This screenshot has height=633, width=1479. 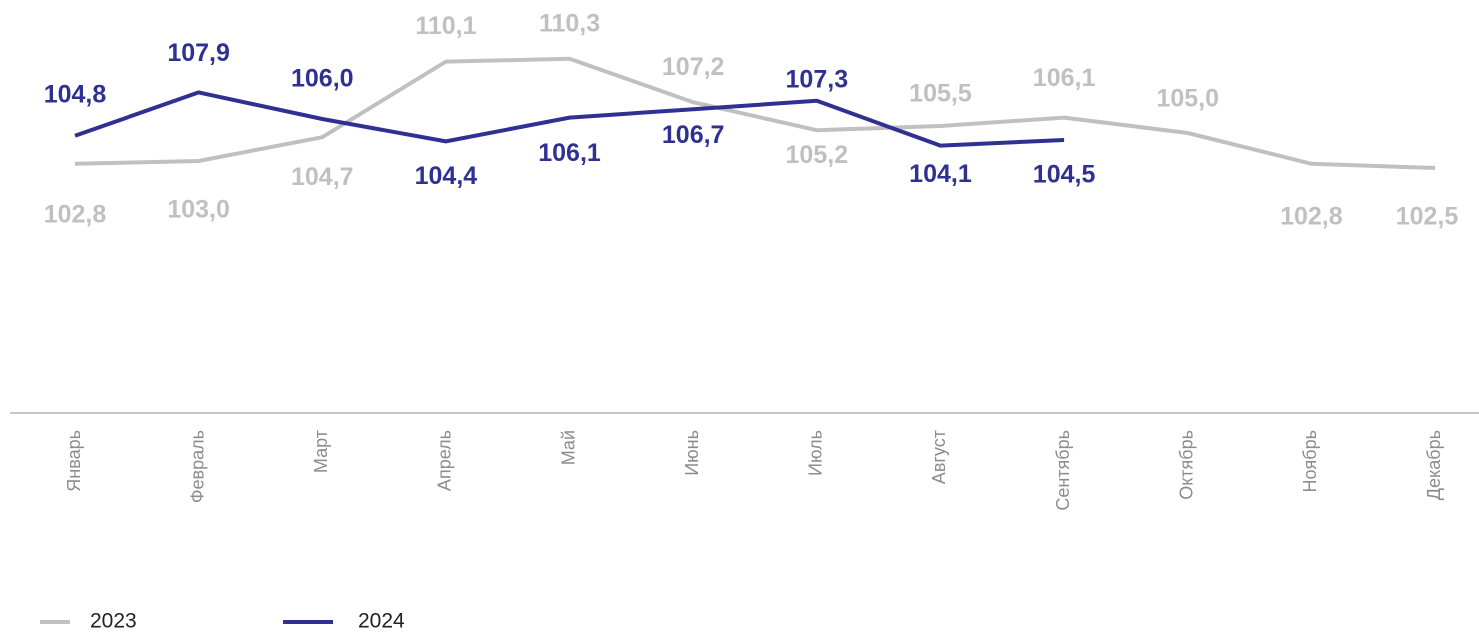 I want to click on x-tick-label: Июнь, so click(x=692, y=453).